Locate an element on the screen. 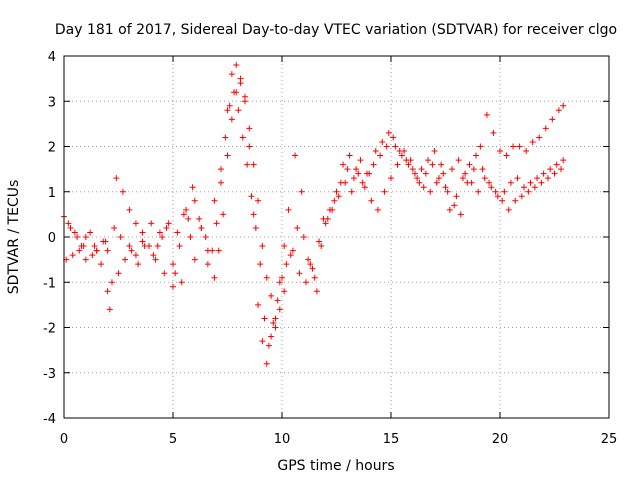 This screenshot has height=480, width=640. x-axis-label: GPS time / hours is located at coordinates (335, 466).